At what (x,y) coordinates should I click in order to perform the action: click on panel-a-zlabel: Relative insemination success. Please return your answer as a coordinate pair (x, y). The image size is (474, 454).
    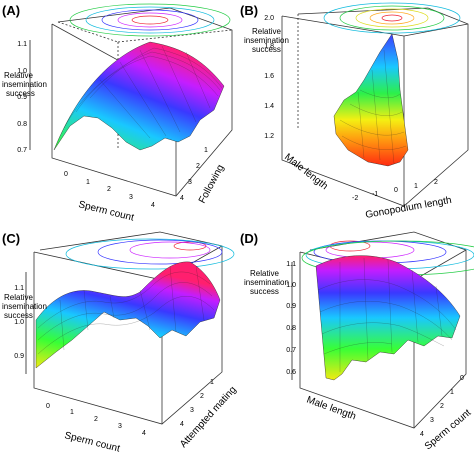
    Looking at the image, I should click on (24, 84).